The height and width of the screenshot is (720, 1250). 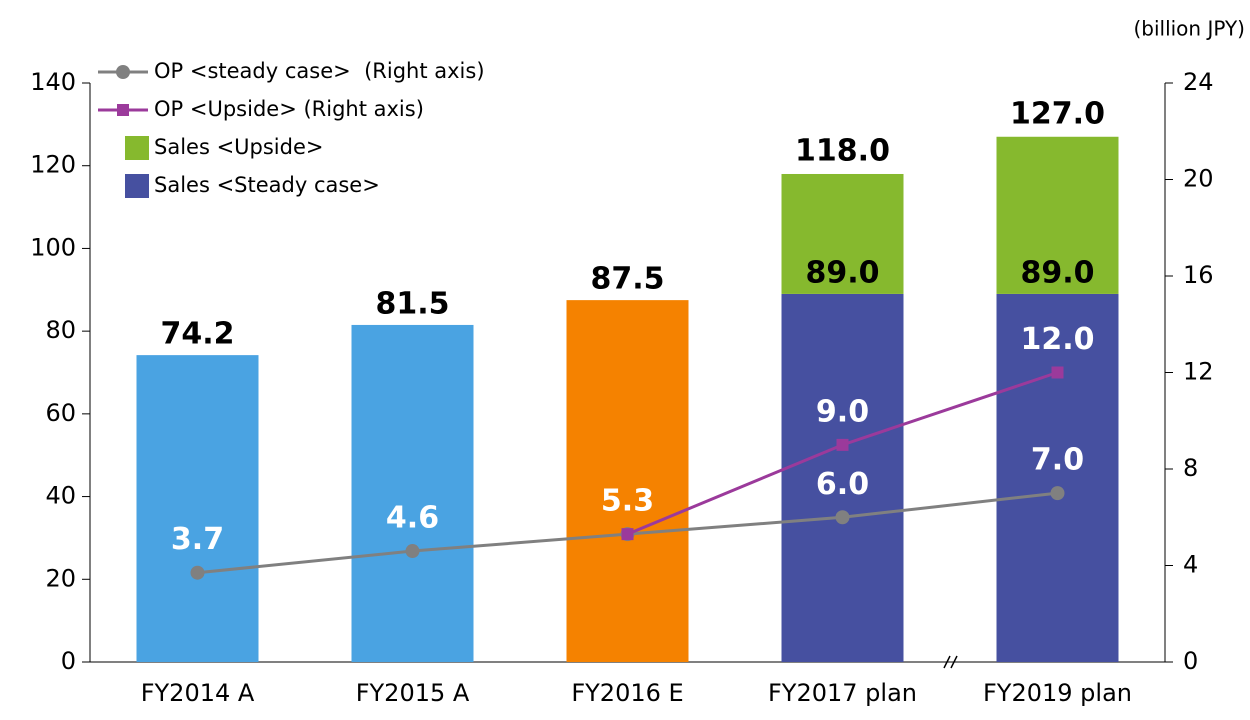 What do you see at coordinates (1198, 275) in the screenshot?
I see `y2-tick-label: 16` at bounding box center [1198, 275].